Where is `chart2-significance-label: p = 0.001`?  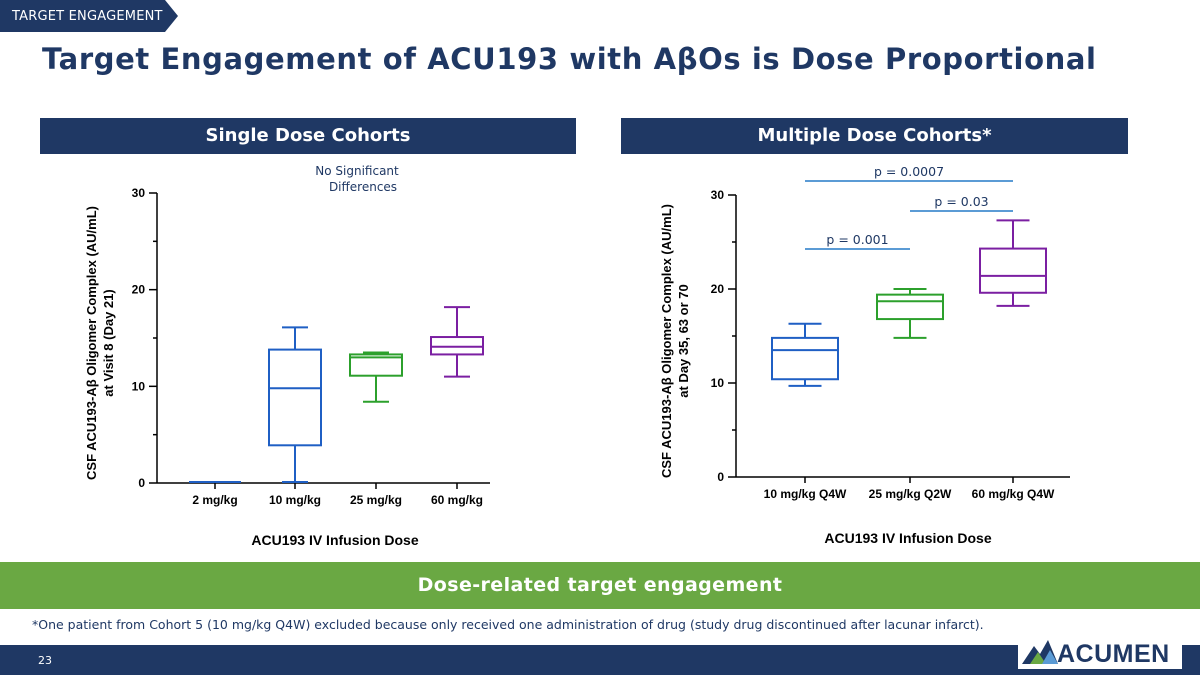
chart2-significance-label: p = 0.001 is located at coordinates (857, 239).